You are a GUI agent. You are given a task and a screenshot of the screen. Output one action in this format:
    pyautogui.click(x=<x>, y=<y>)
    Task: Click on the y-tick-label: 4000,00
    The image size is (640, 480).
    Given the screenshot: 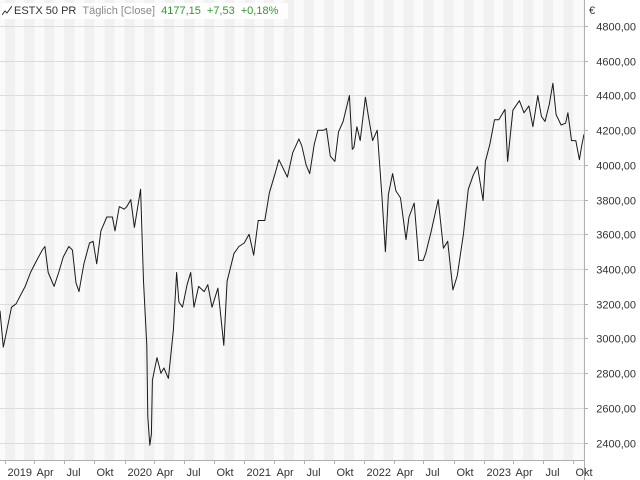 What is the action you would take?
    pyautogui.click(x=616, y=167)
    